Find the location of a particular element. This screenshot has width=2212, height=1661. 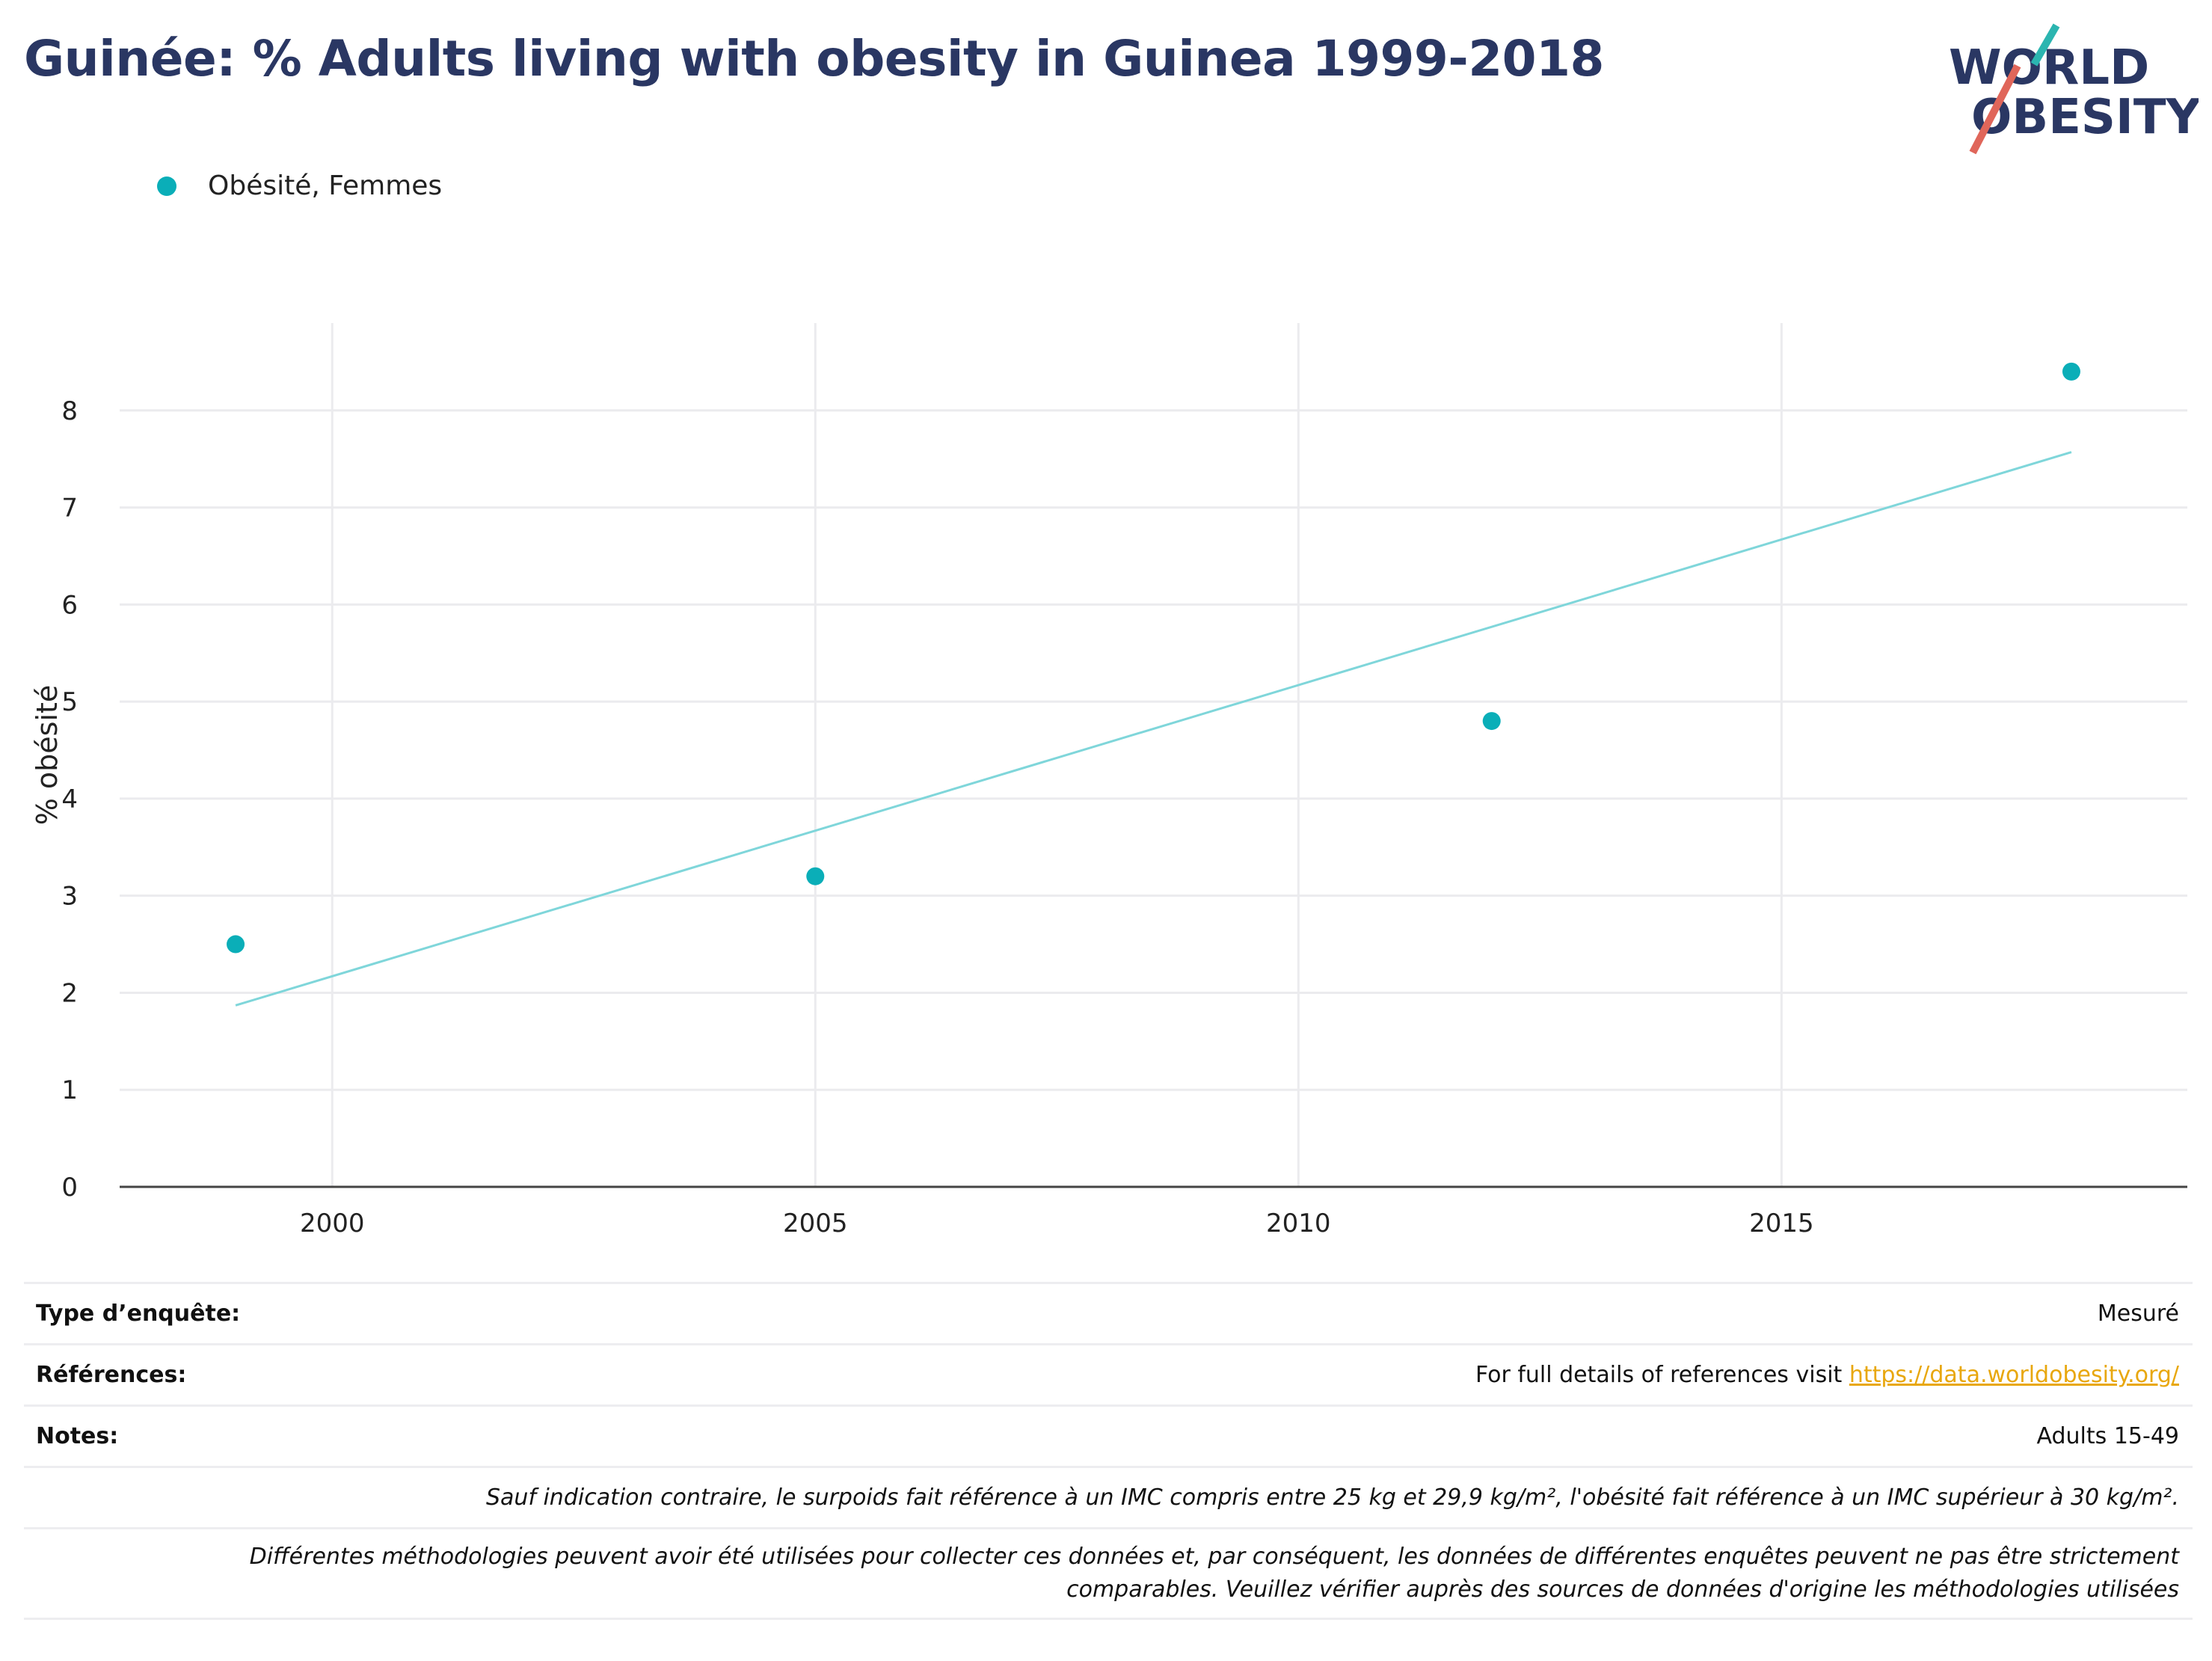

y-tick-label: 4 is located at coordinates (69, 799).